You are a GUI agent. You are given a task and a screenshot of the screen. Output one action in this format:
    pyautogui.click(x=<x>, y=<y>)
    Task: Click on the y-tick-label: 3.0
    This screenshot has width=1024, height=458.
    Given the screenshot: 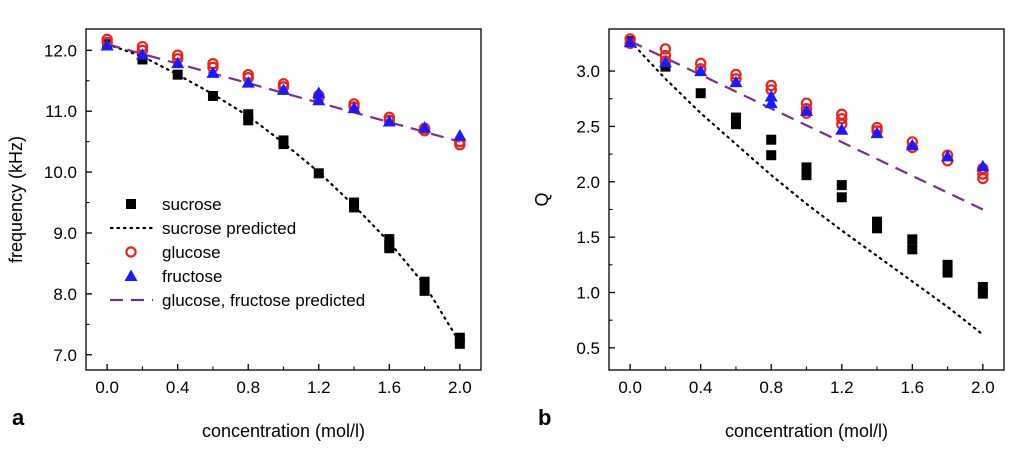 What is the action you would take?
    pyautogui.click(x=588, y=71)
    